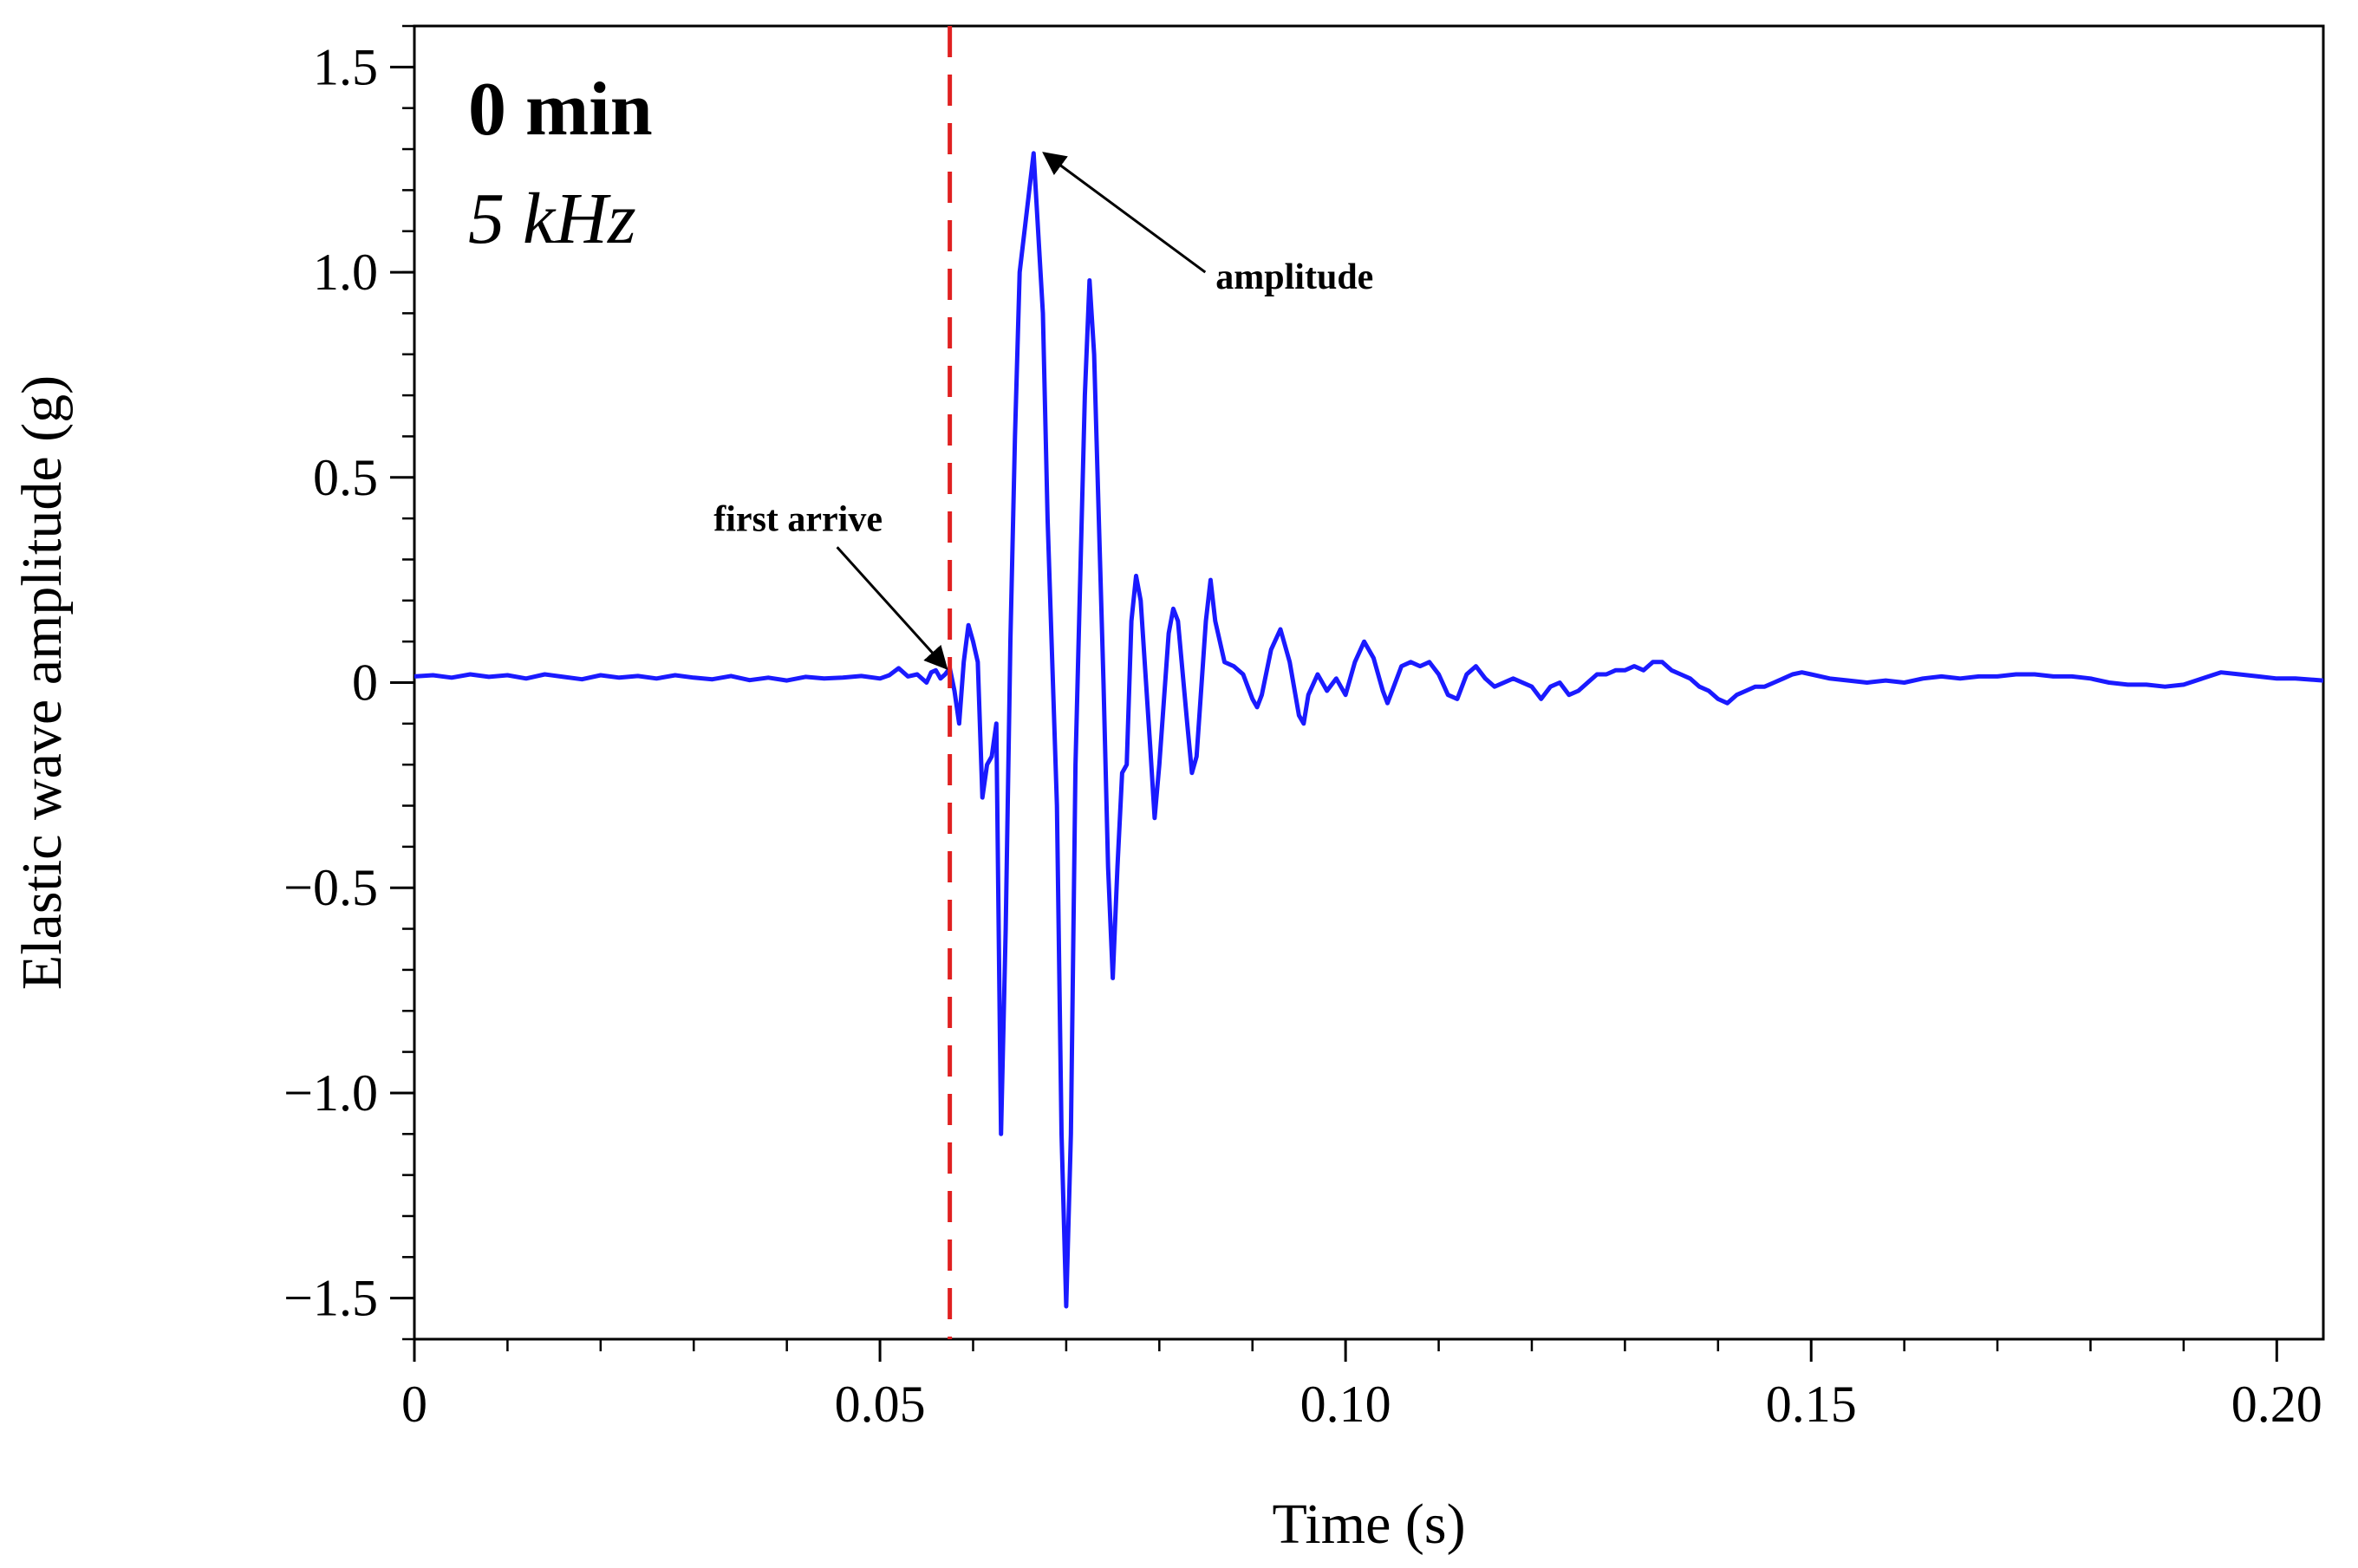 This screenshot has width=2358, height=1568. Describe the element at coordinates (365, 683) in the screenshot. I see `y-tick-label: 0` at that location.